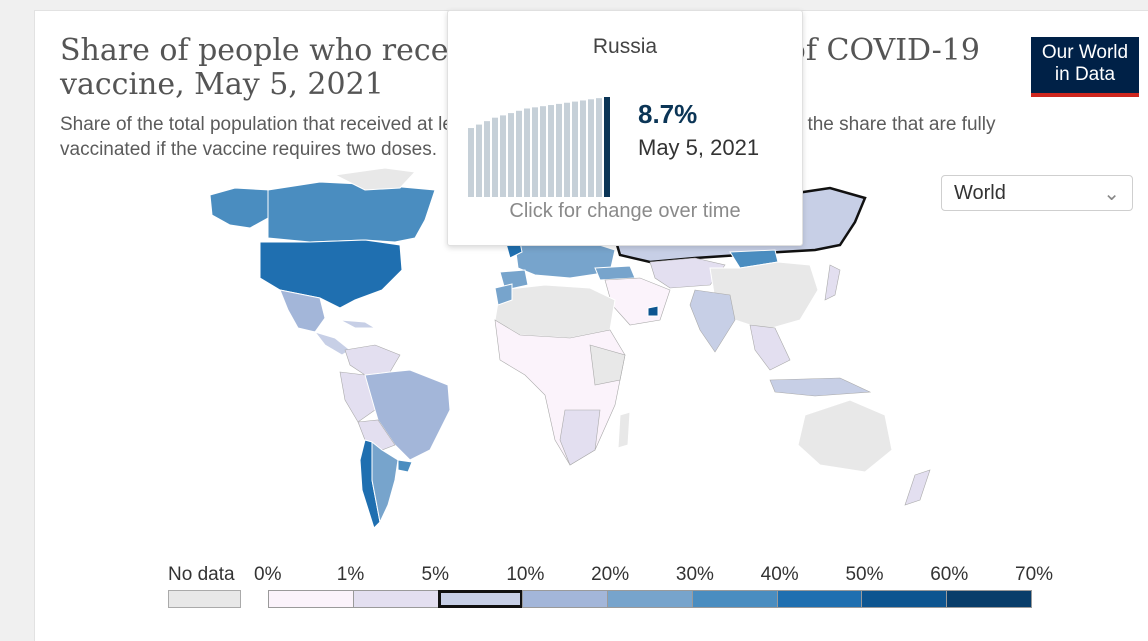  I want to click on legend-nodata-swatch, so click(204, 599).